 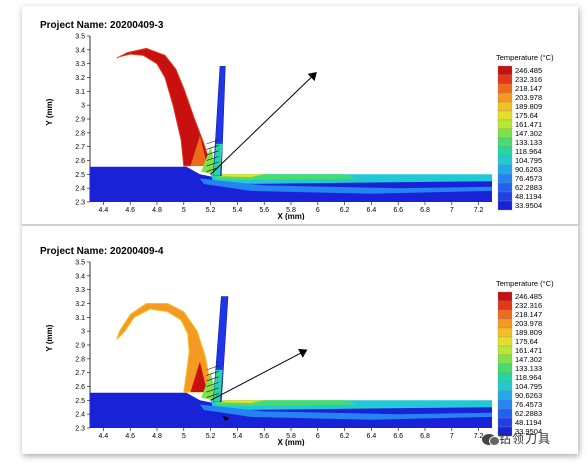 What do you see at coordinates (255, 376) in the screenshot?
I see `force-arrow-line` at bounding box center [255, 376].